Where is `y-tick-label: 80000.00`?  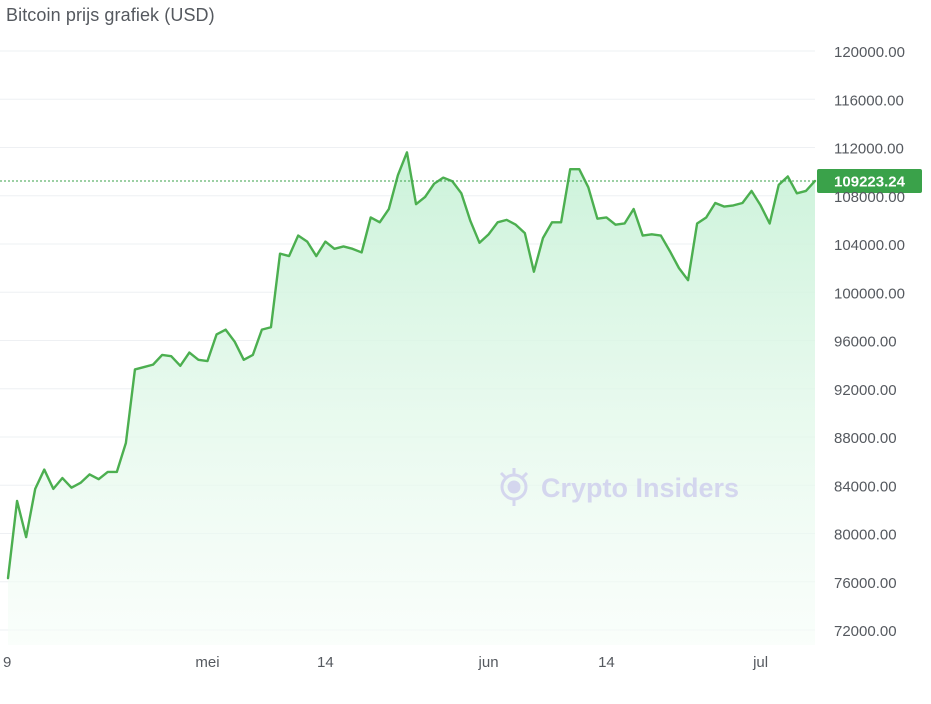
y-tick-label: 80000.00 is located at coordinates (865, 535).